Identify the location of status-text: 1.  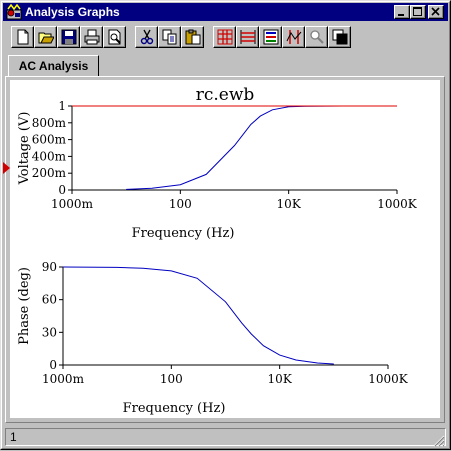
(225, 437).